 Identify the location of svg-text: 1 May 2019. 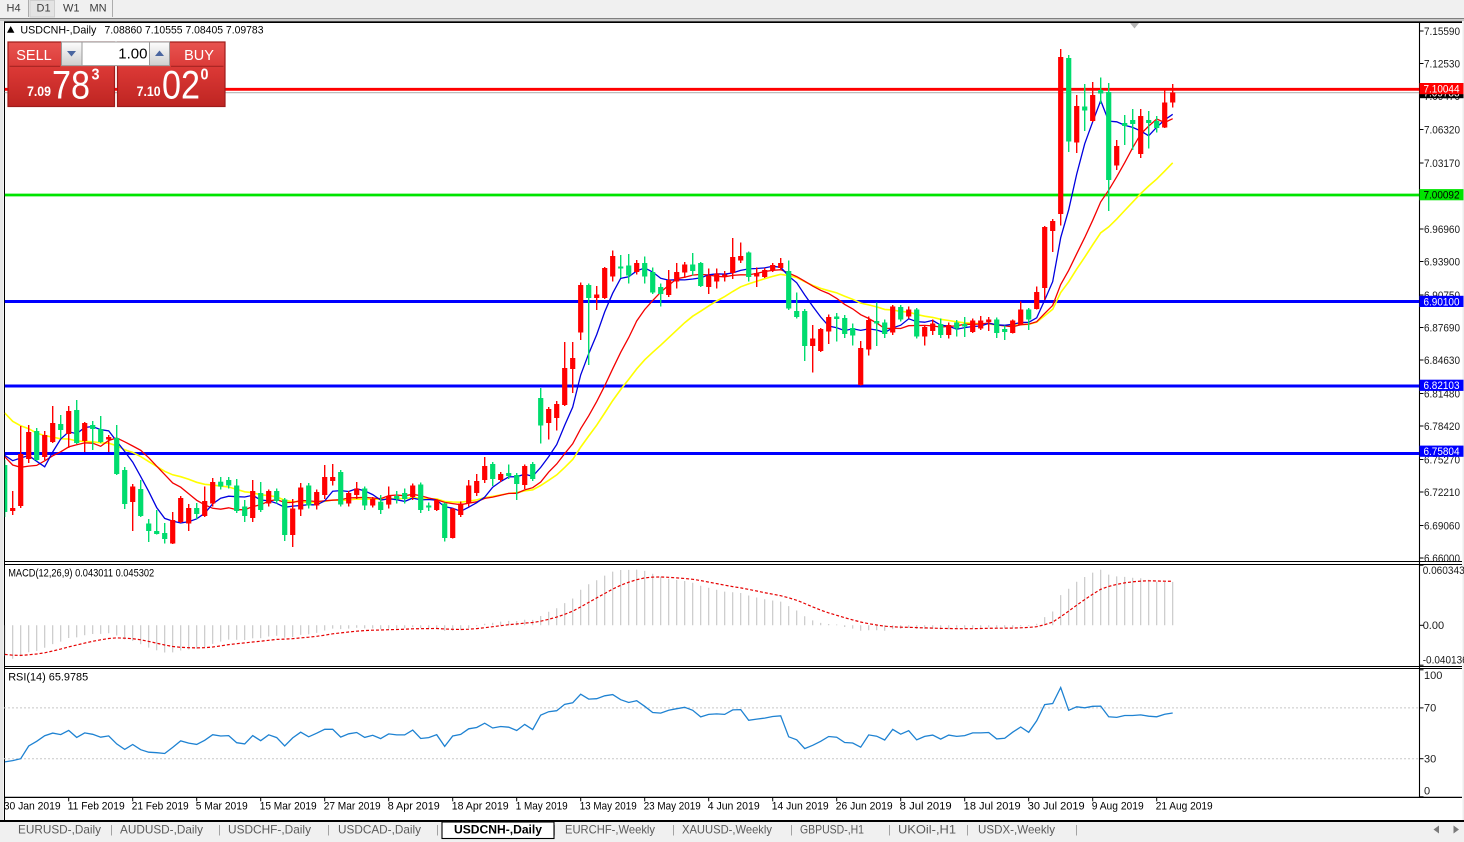
(542, 807).